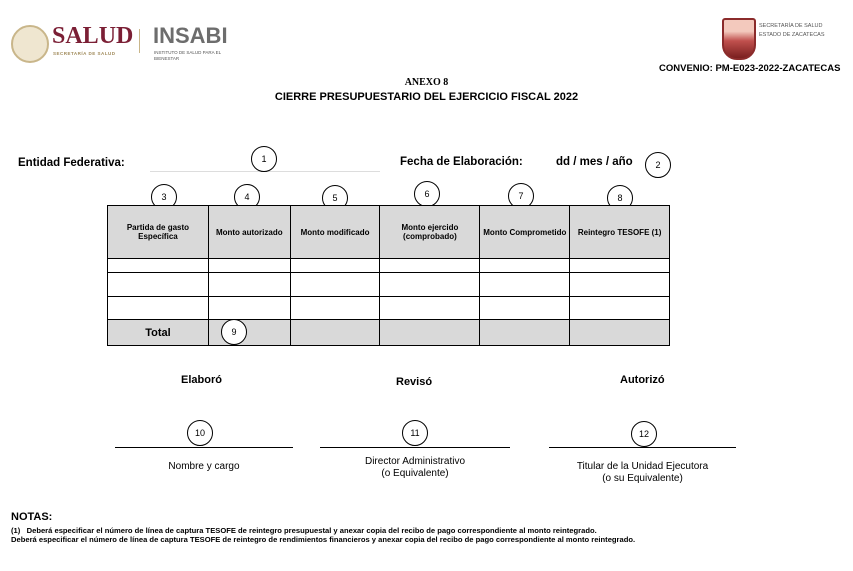 This screenshot has width=853, height=571. I want to click on fecha-value: dd / mes / año, so click(594, 162).